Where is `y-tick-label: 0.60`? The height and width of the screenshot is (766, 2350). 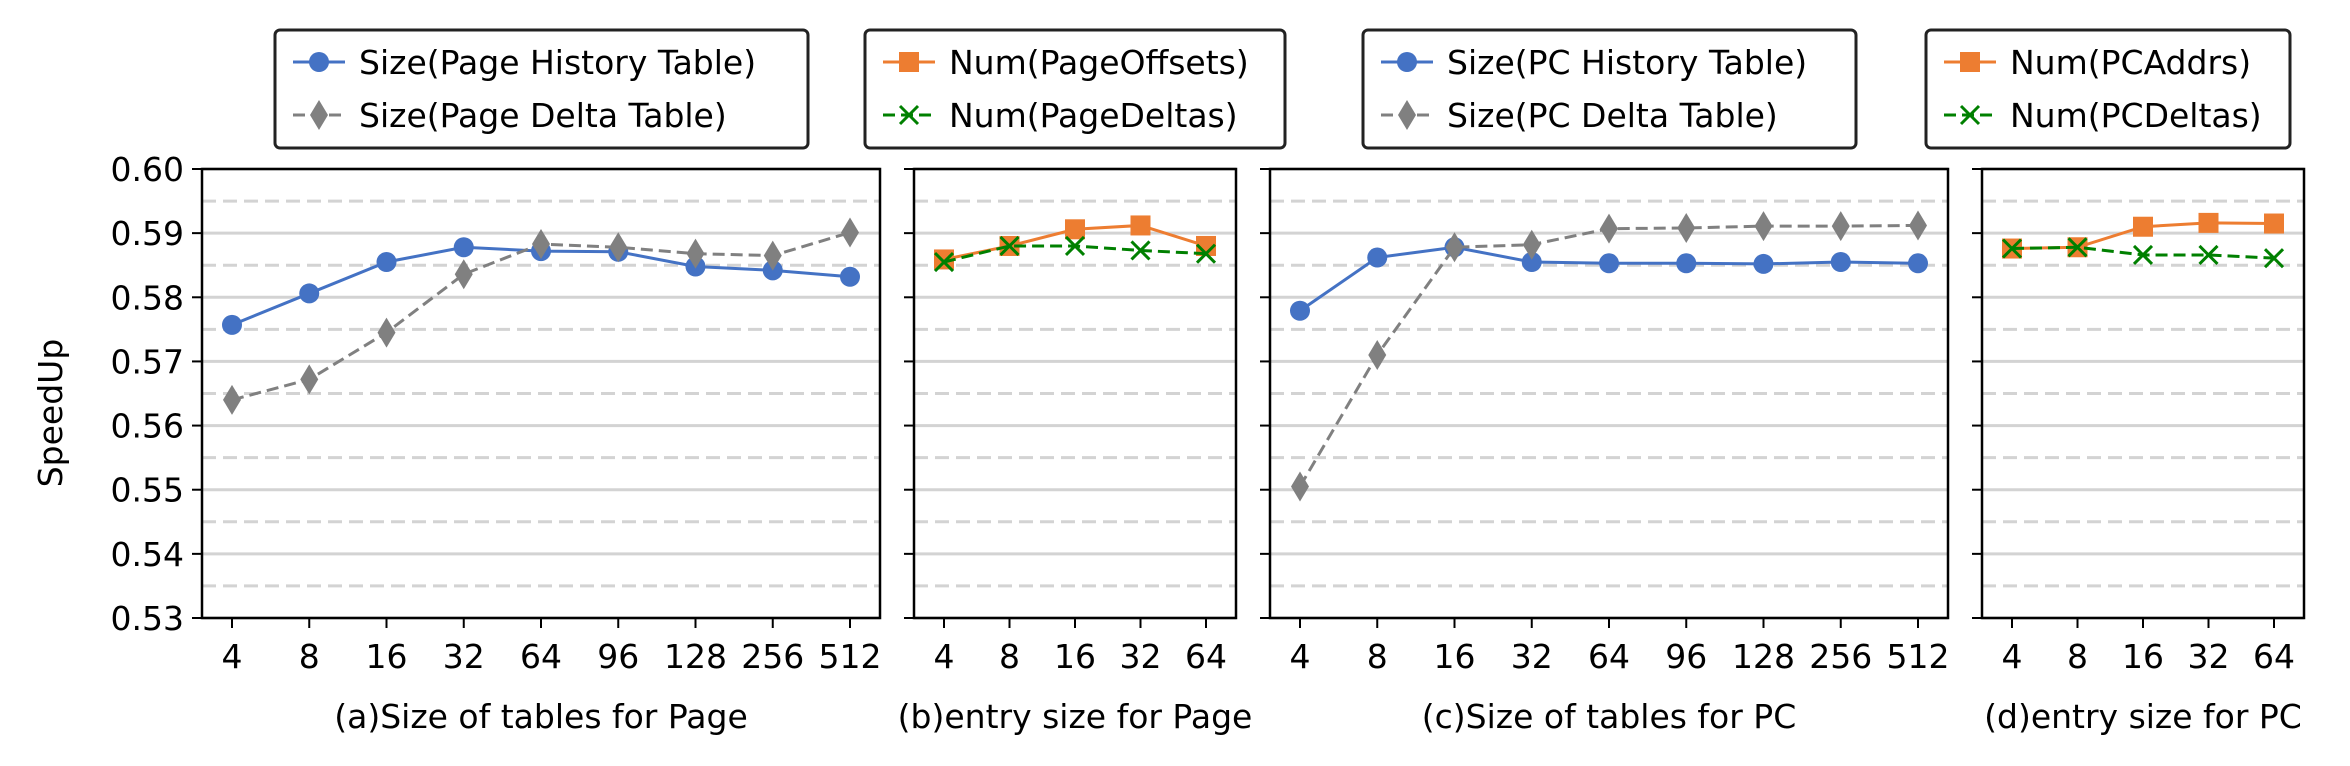 y-tick-label: 0.60 is located at coordinates (147, 169).